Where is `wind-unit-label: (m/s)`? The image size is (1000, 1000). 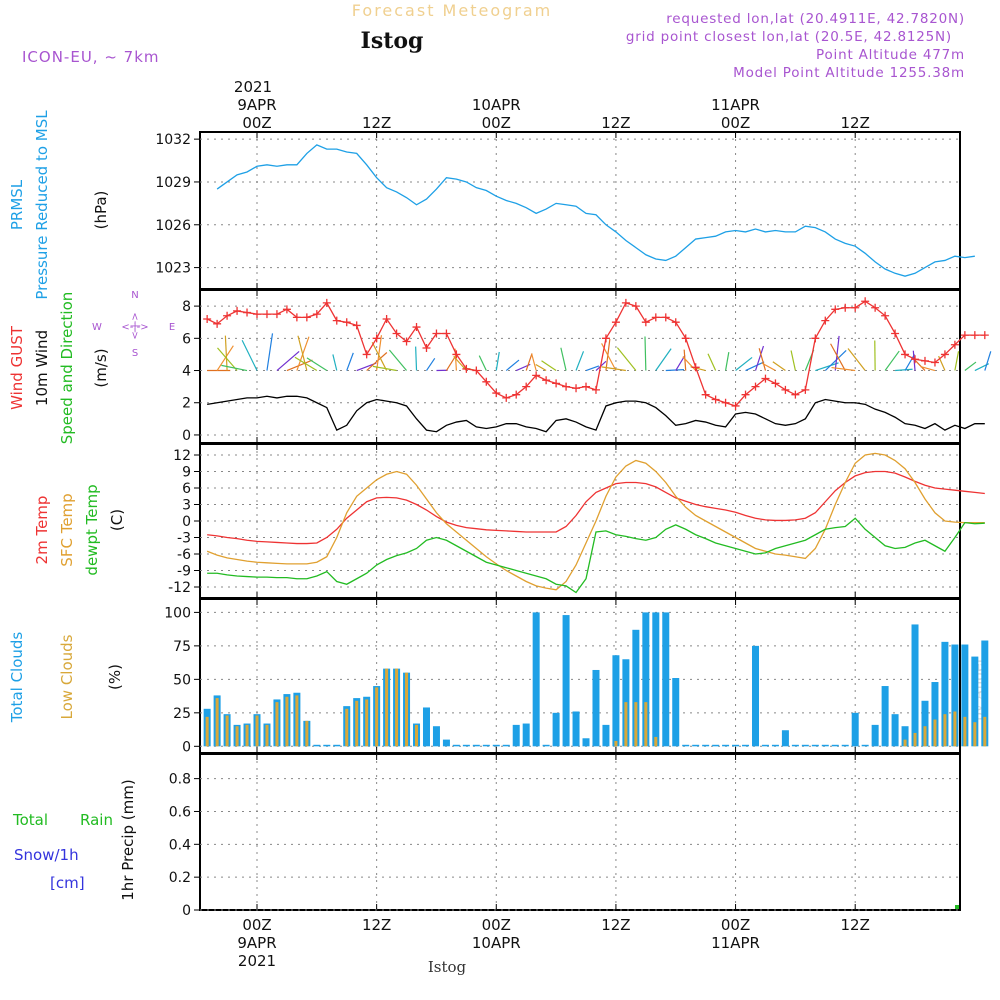
wind-unit-label: (m/s) is located at coordinates (101, 367).